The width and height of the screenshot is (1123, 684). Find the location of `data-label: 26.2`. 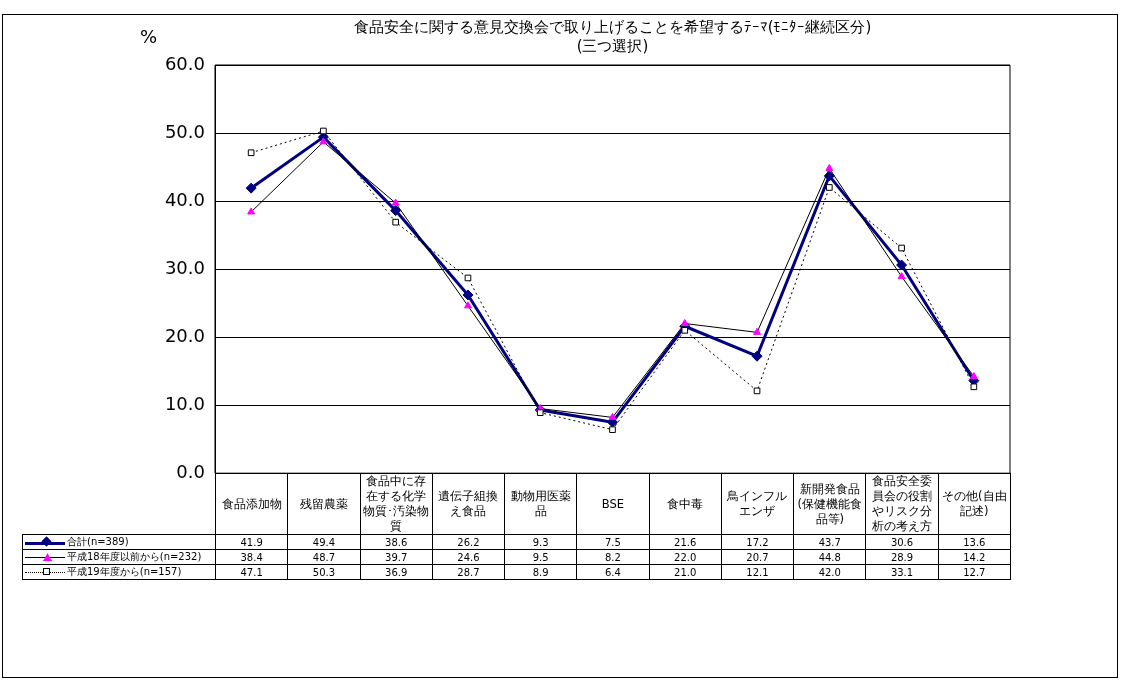

data-label: 26.2 is located at coordinates (468, 542).